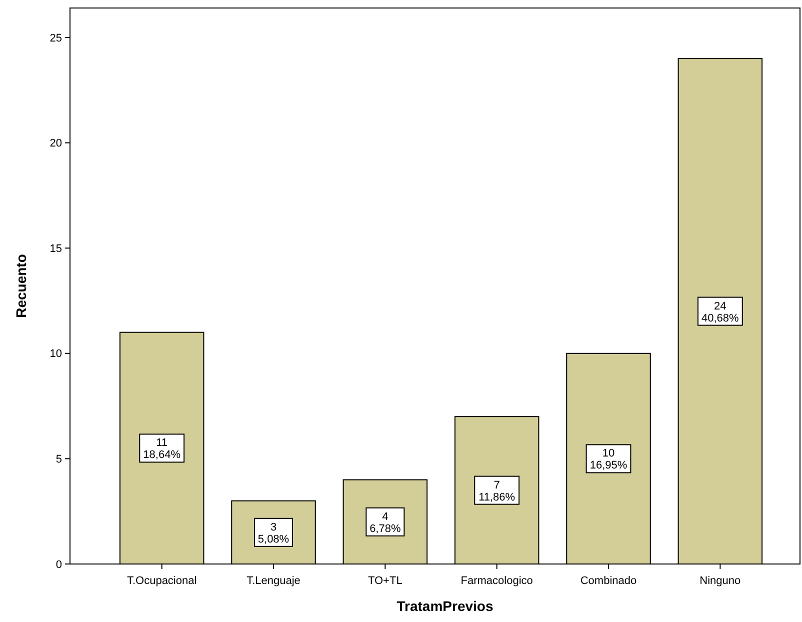 The image size is (802, 622). I want to click on x-tick-label: T.Lenguaje, so click(273, 581).